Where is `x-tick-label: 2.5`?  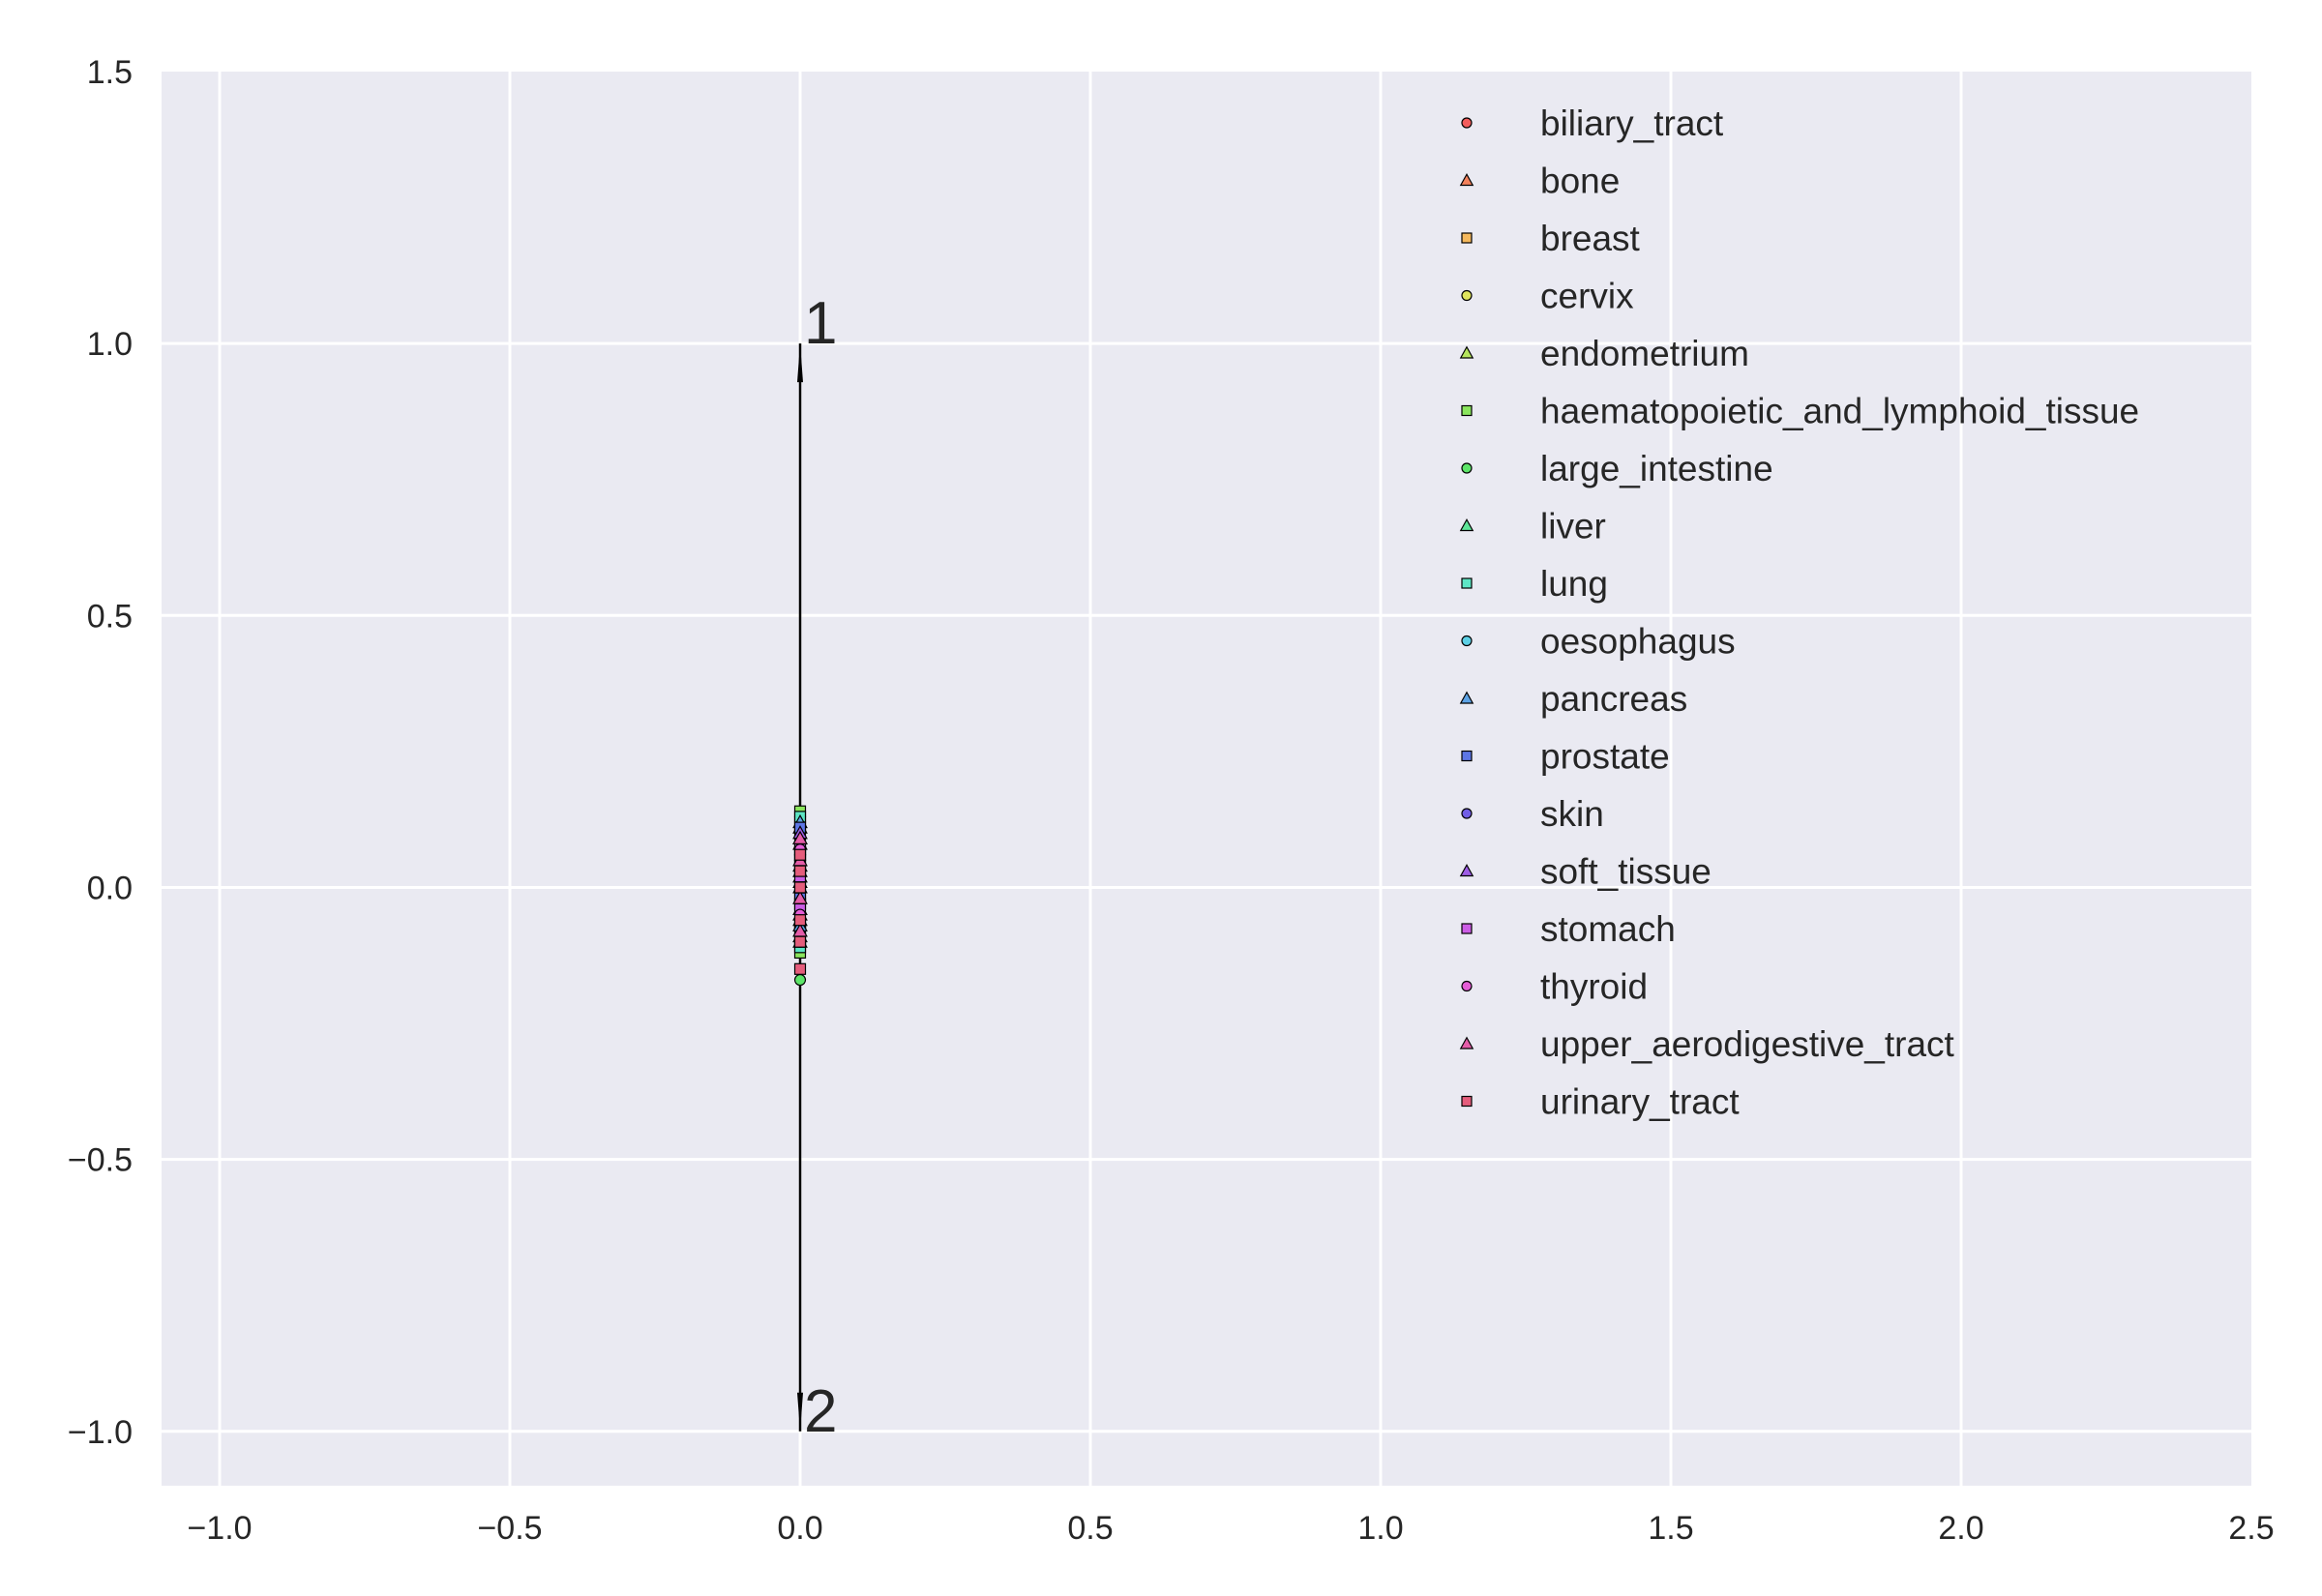 x-tick-label: 2.5 is located at coordinates (2251, 1528).